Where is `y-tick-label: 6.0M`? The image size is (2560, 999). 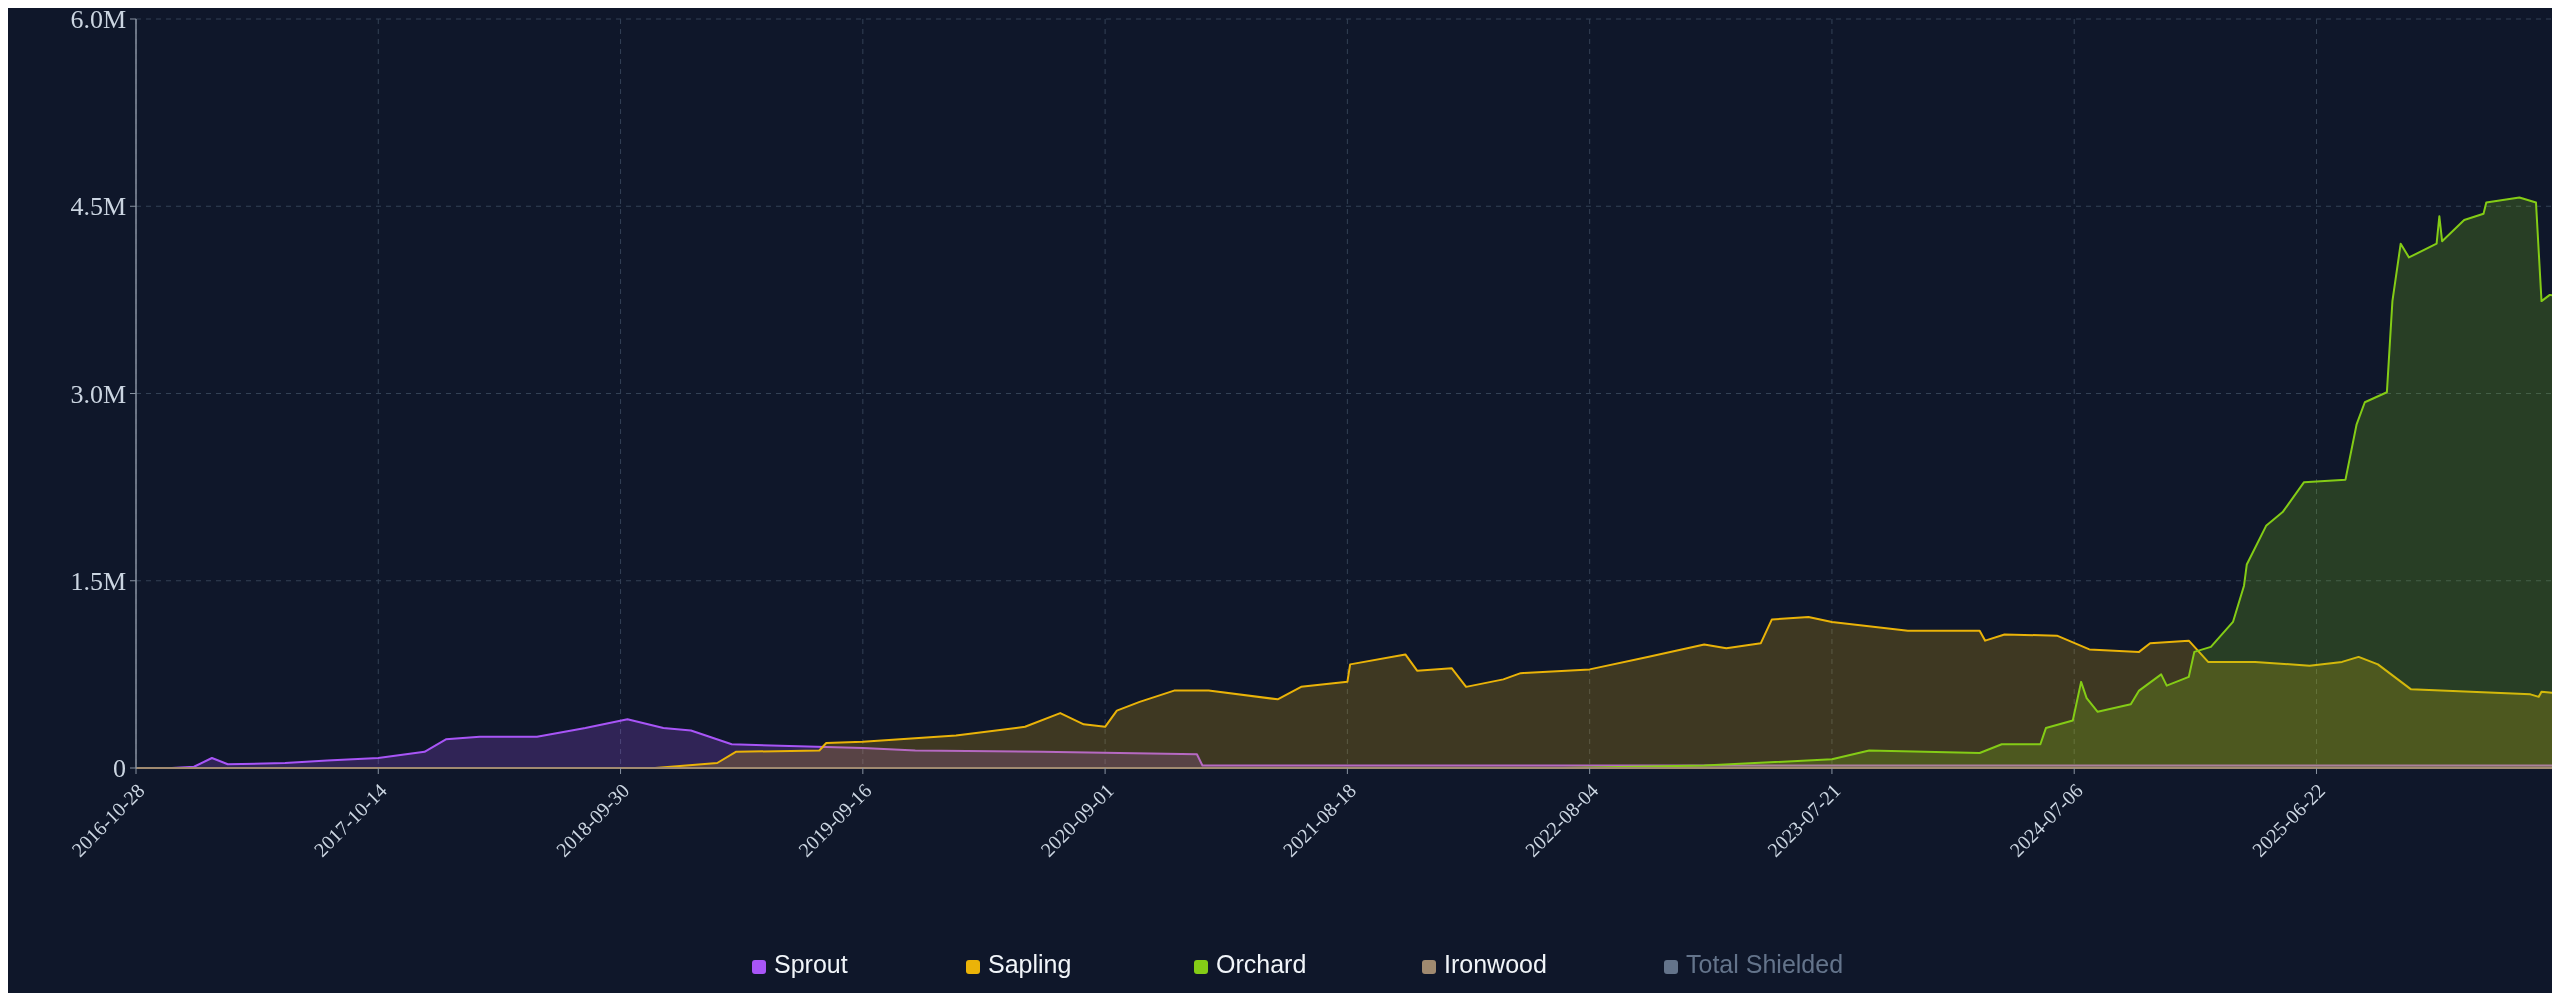
y-tick-label: 6.0M is located at coordinates (98, 20).